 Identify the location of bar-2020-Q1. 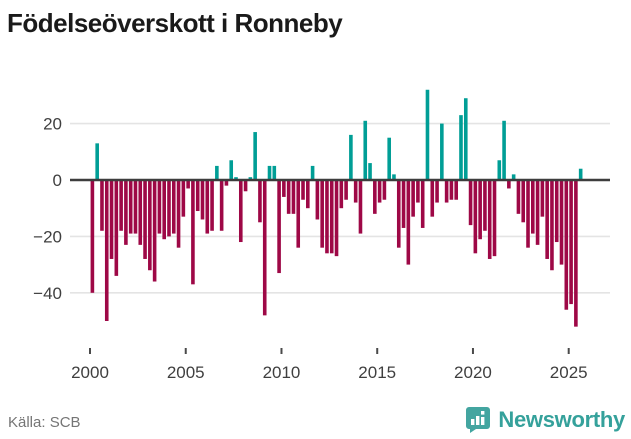
(475, 217).